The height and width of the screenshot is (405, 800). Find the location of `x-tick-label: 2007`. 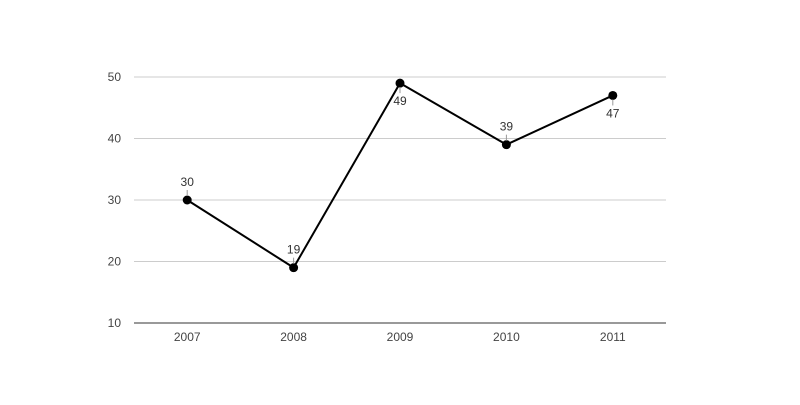

x-tick-label: 2007 is located at coordinates (187, 337).